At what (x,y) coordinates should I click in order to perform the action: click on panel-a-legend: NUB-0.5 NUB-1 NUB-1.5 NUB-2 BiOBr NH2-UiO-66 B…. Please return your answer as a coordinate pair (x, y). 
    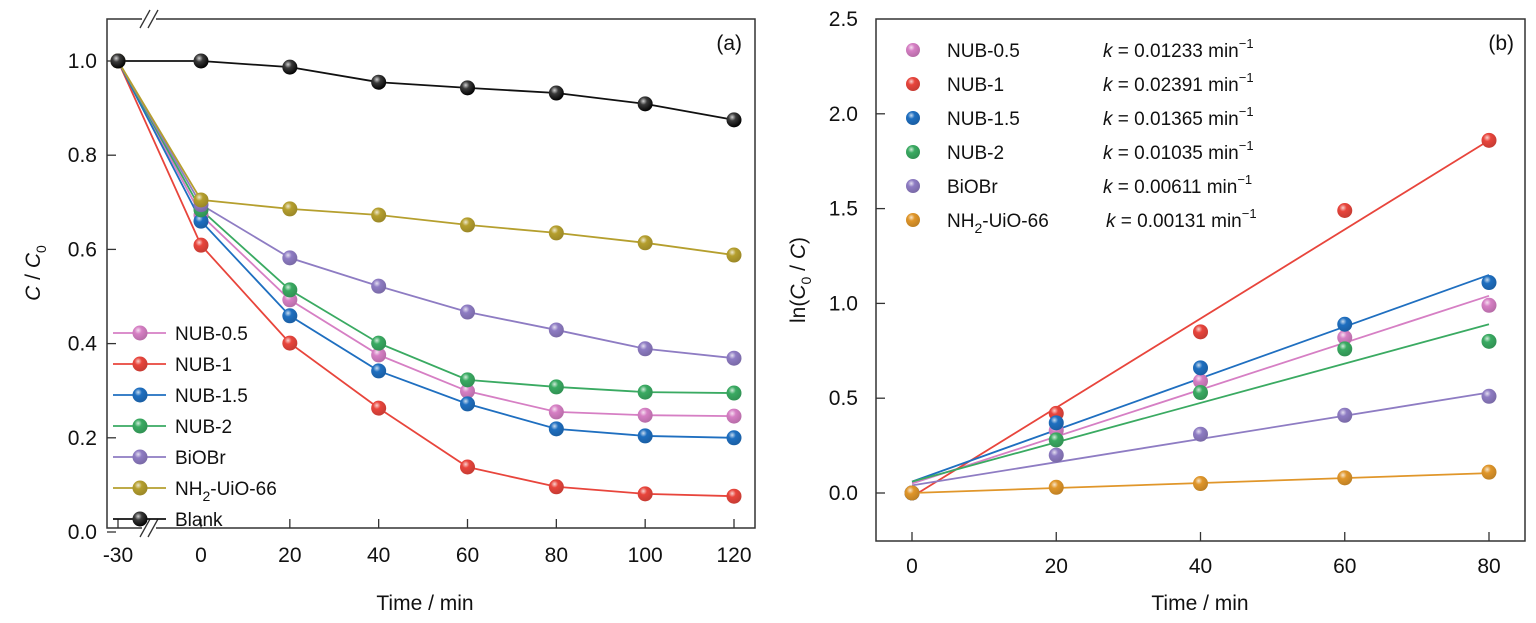
    Looking at the image, I should click on (195, 427).